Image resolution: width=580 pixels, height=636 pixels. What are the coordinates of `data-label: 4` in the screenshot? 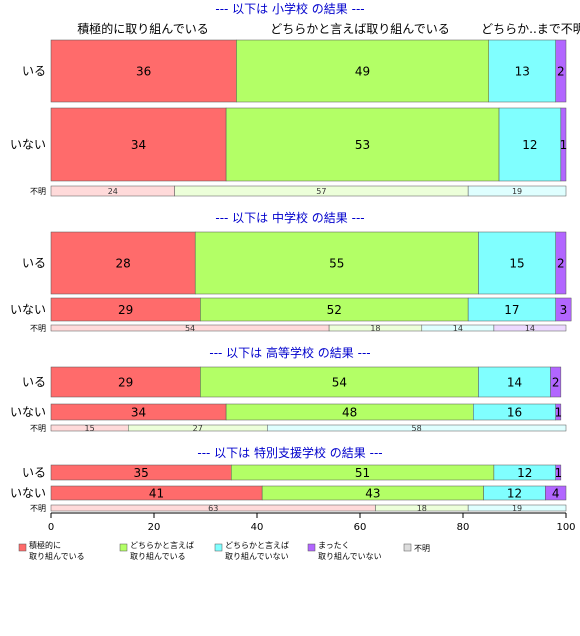 It's located at (556, 493).